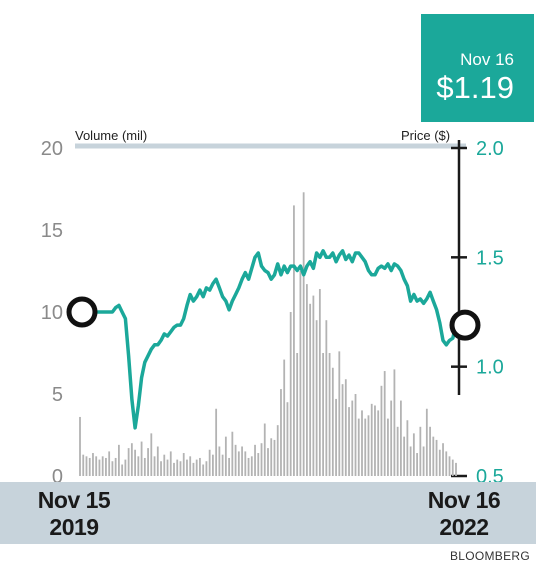 The height and width of the screenshot is (574, 536). I want to click on end-price-marker, so click(465, 325).